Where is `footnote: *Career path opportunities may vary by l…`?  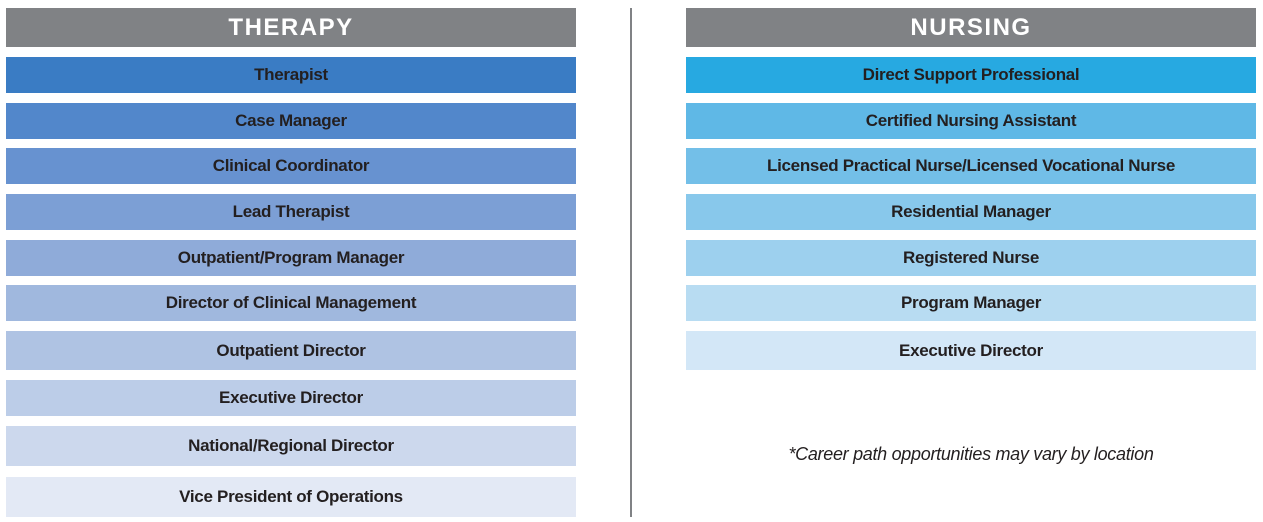 footnote: *Career path opportunities may vary by l… is located at coordinates (971, 454).